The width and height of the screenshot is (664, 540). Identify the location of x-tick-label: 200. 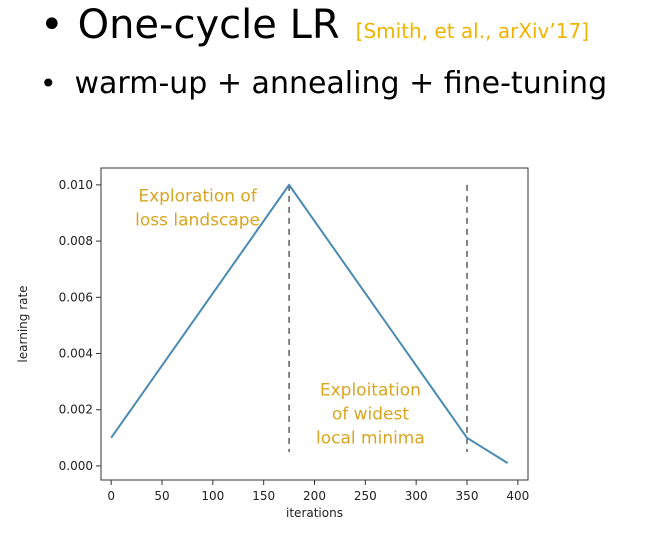
(314, 496).